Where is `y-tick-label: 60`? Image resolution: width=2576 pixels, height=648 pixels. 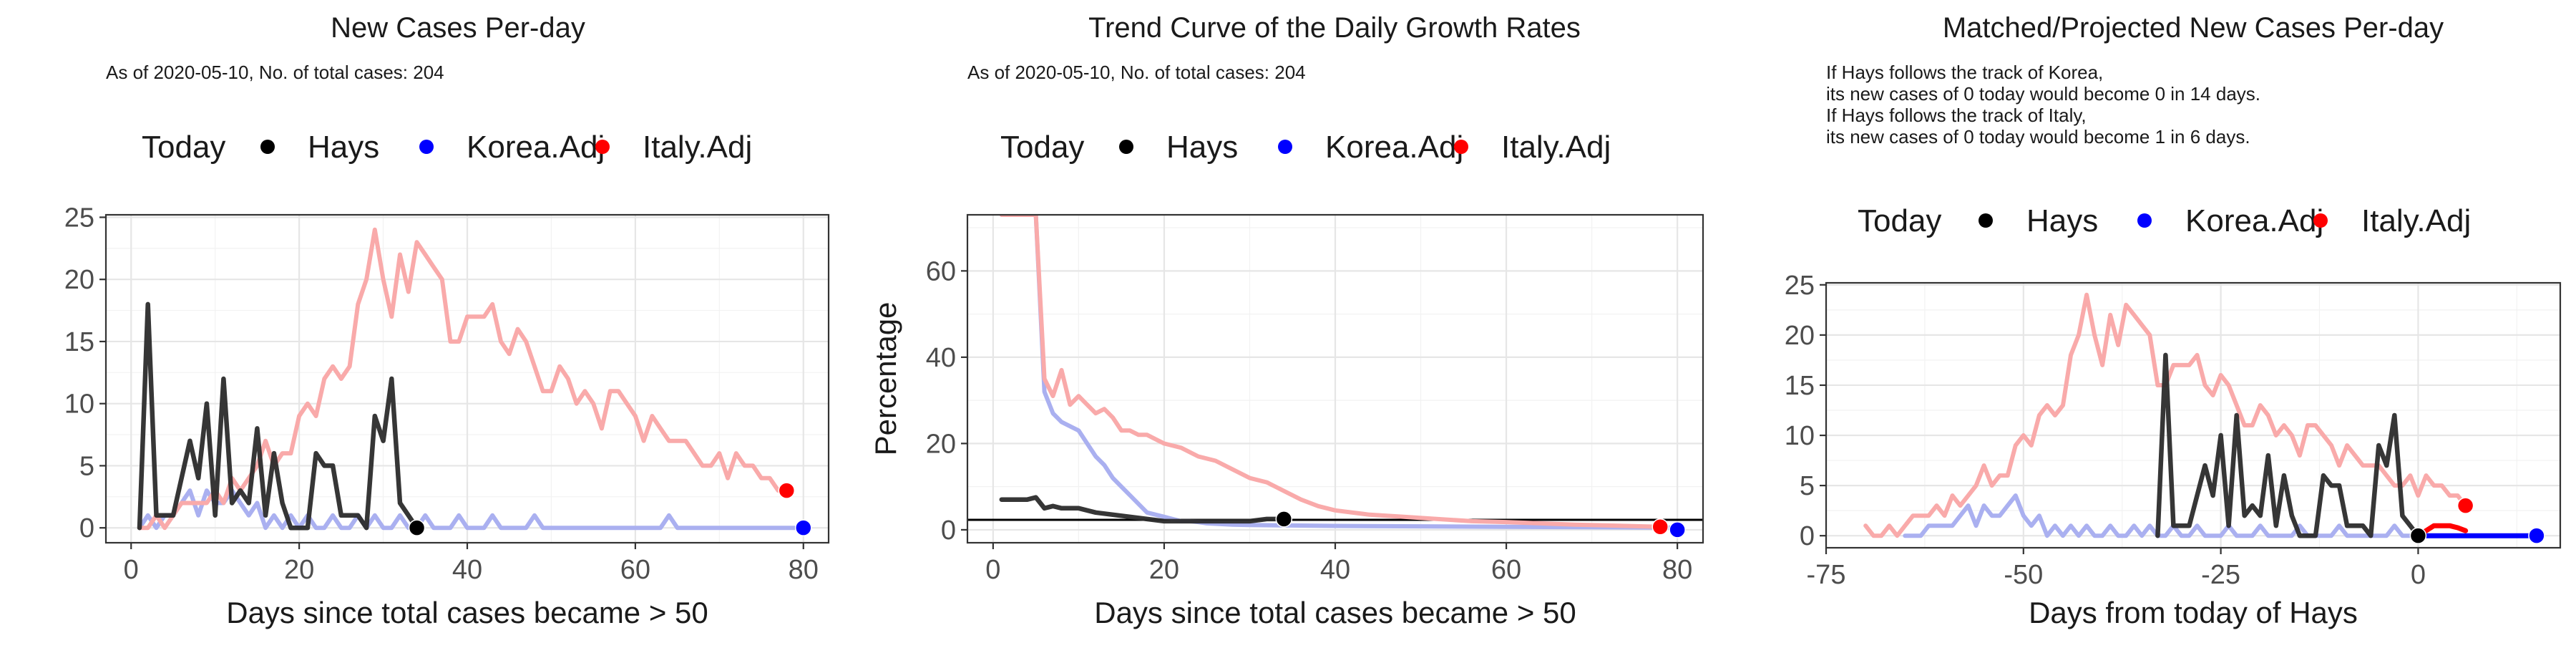
y-tick-label: 60 is located at coordinates (941, 271).